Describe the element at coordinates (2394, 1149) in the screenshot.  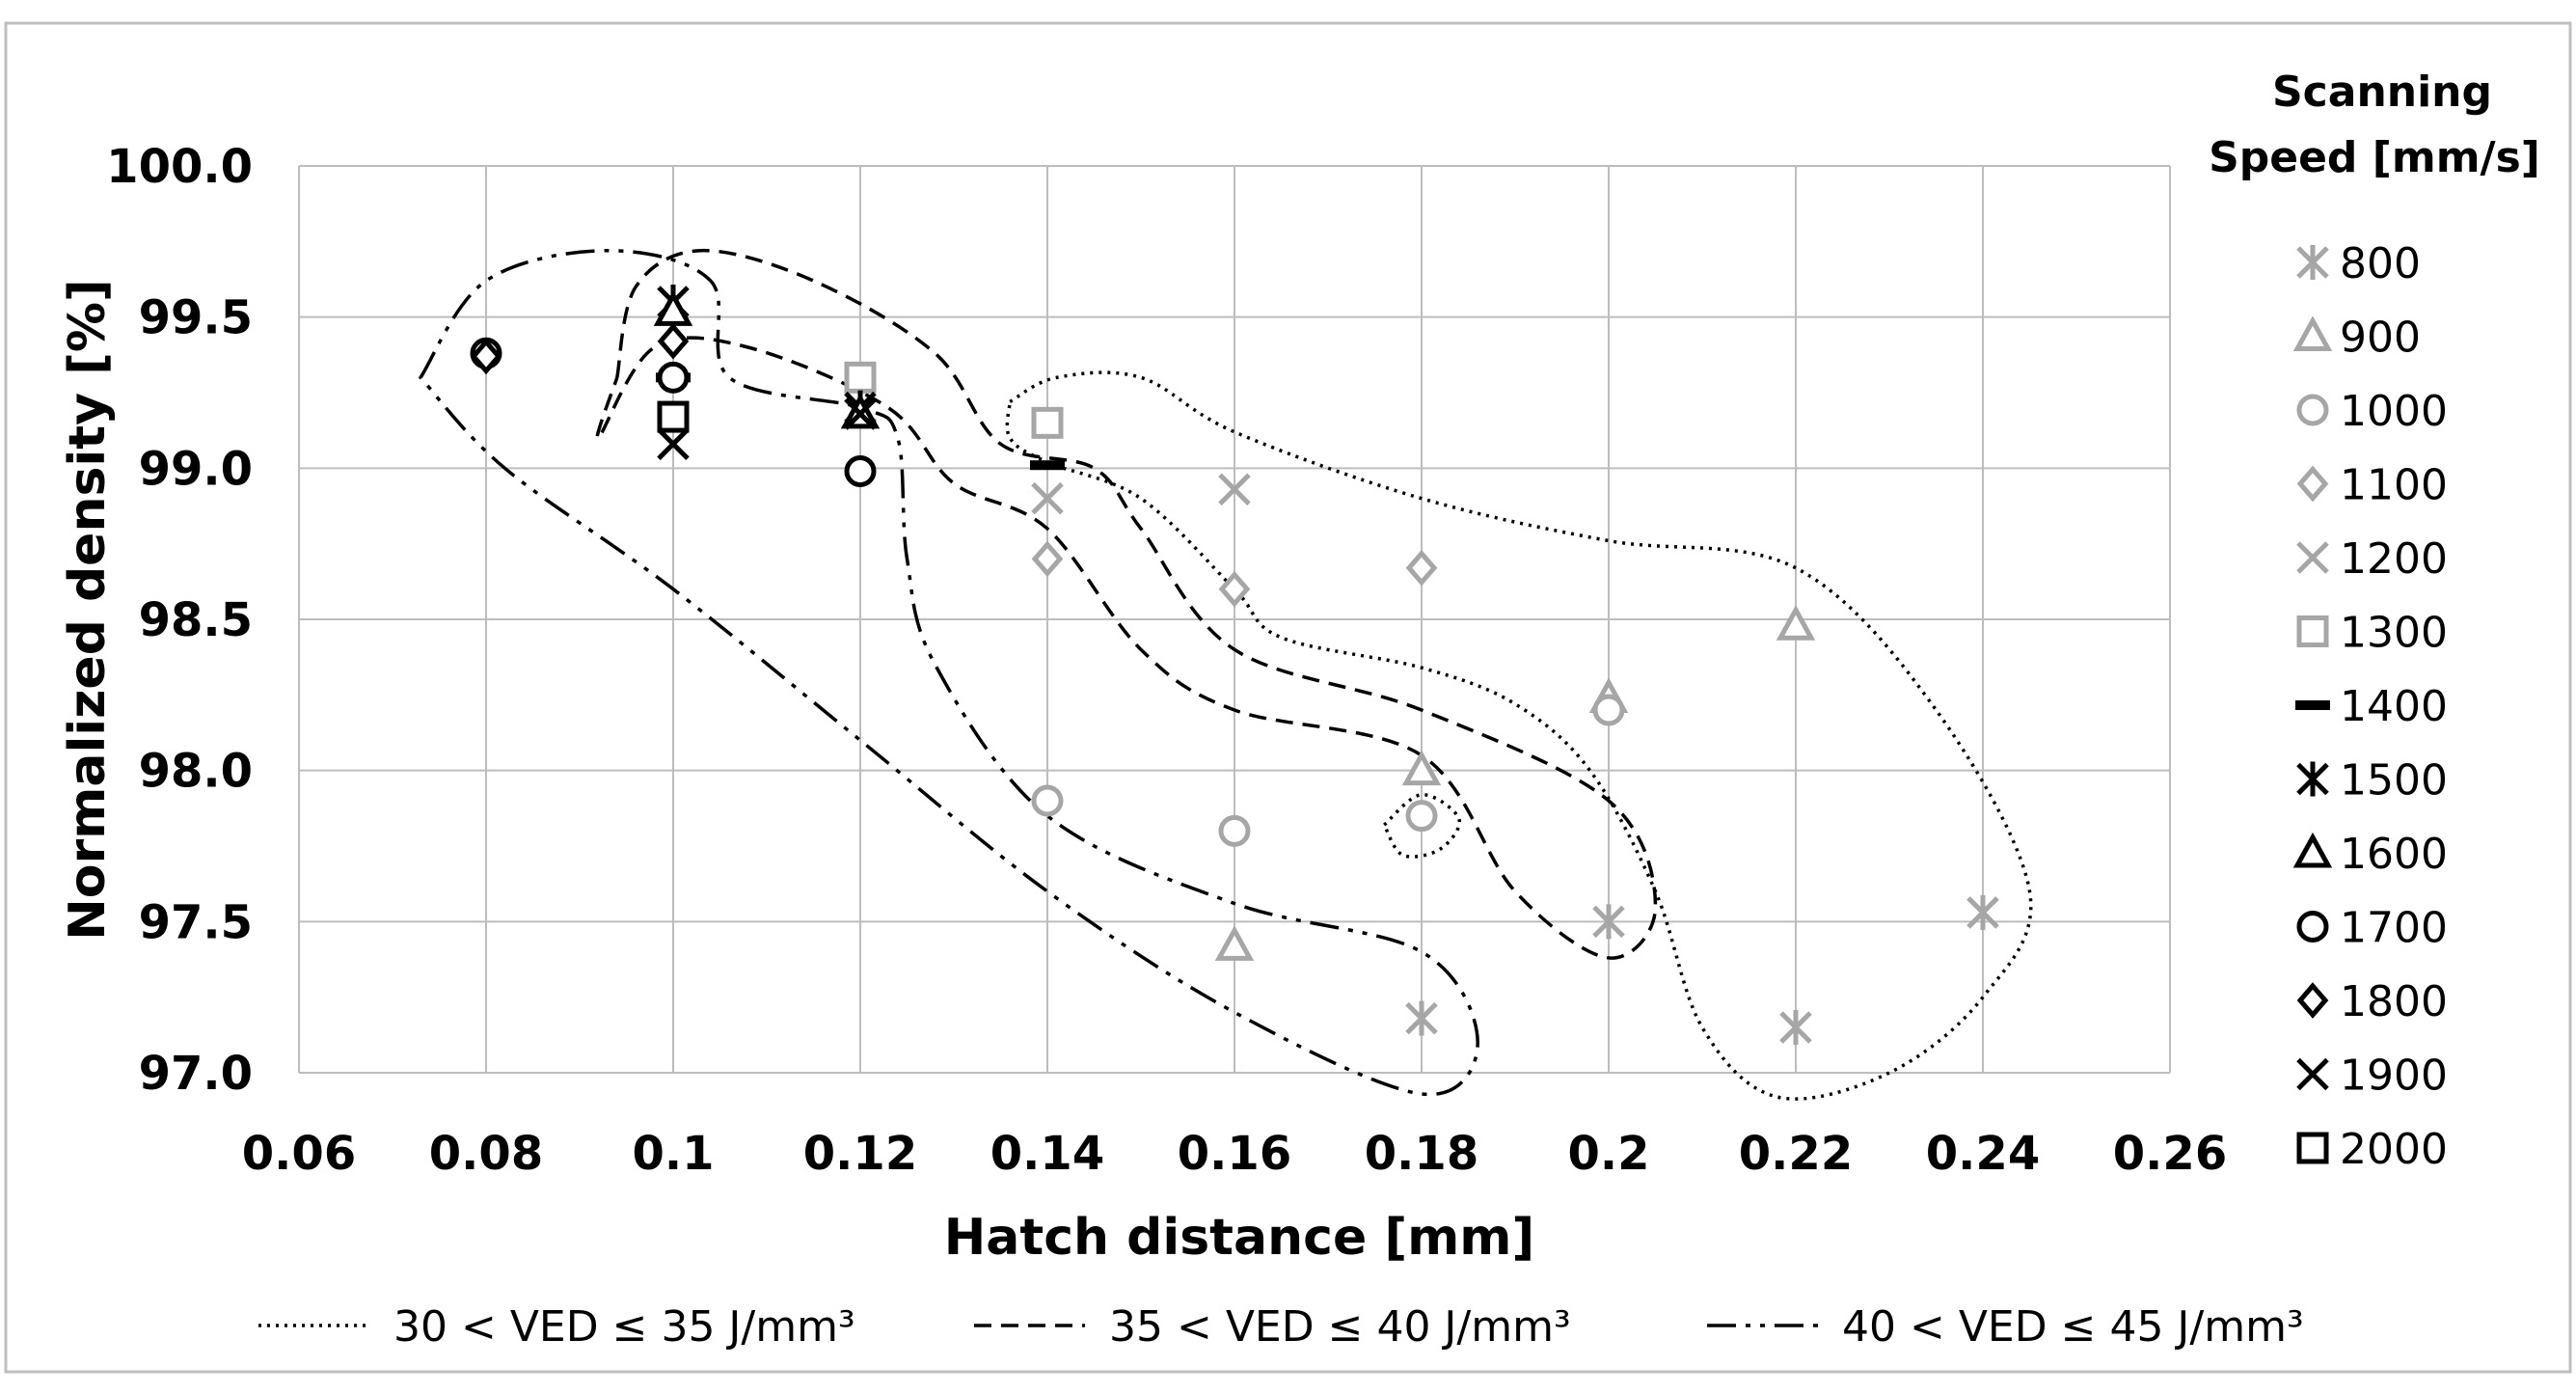
I see `legend-label-2000: 2000` at that location.